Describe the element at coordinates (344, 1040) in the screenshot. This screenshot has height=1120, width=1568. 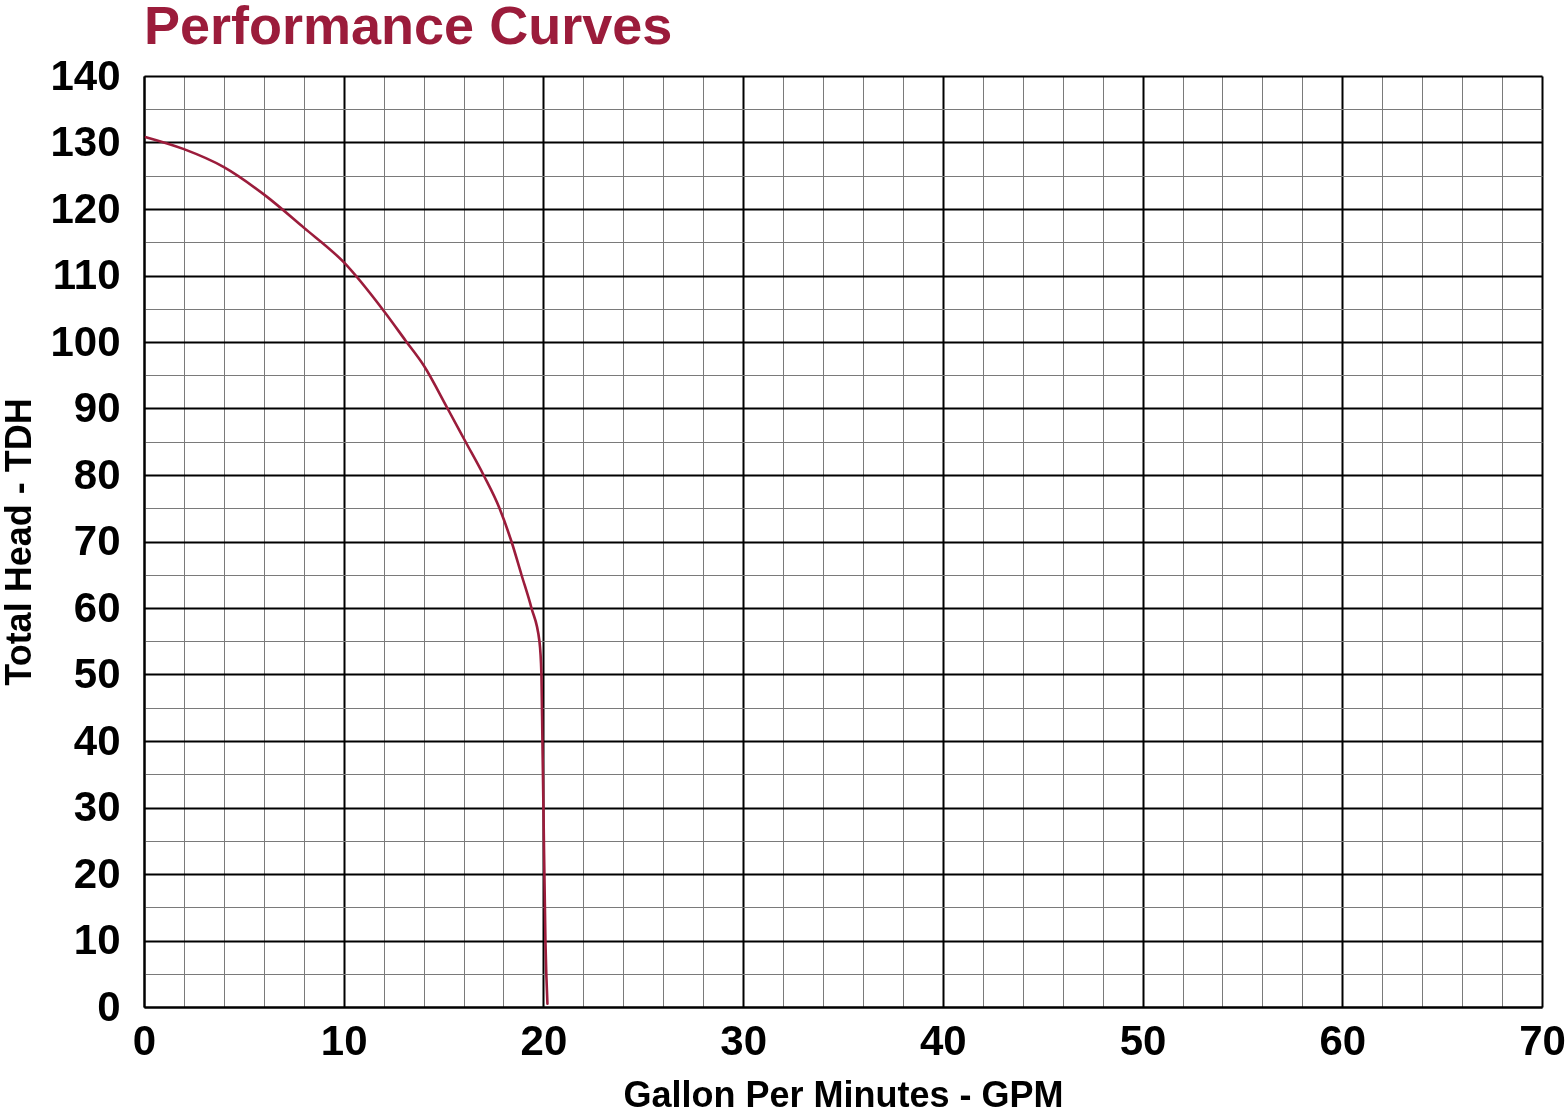
I see `x-tick-label: 10` at that location.